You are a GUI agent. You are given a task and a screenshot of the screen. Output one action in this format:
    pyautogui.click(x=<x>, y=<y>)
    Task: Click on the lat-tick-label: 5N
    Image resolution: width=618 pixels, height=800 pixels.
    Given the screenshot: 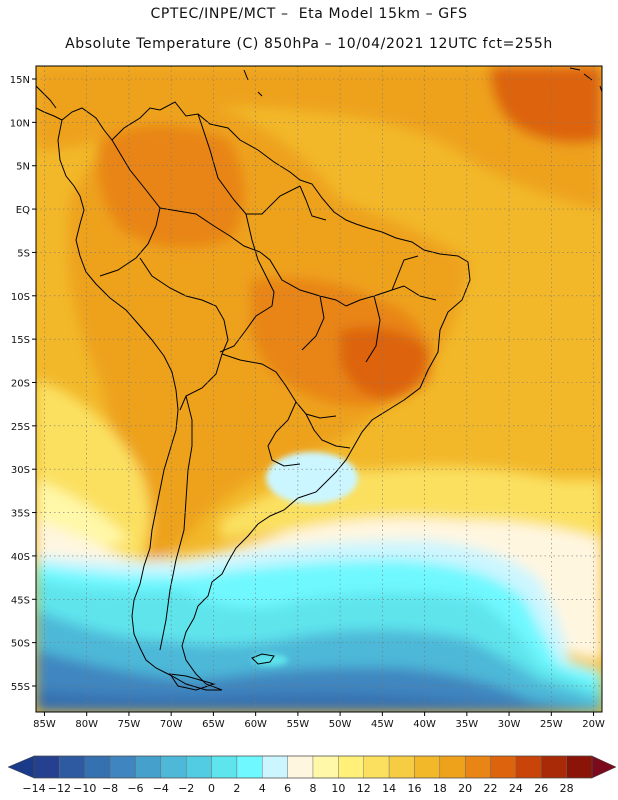 What is the action you would take?
    pyautogui.click(x=23, y=167)
    